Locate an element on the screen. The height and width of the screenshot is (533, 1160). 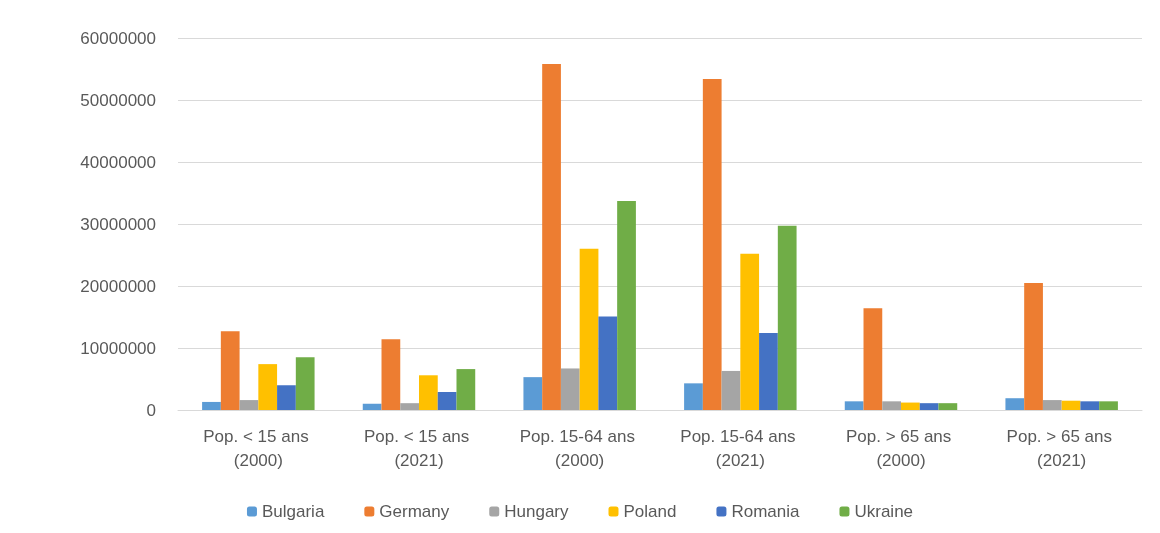
legend-label: Hungary is located at coordinates (536, 511).